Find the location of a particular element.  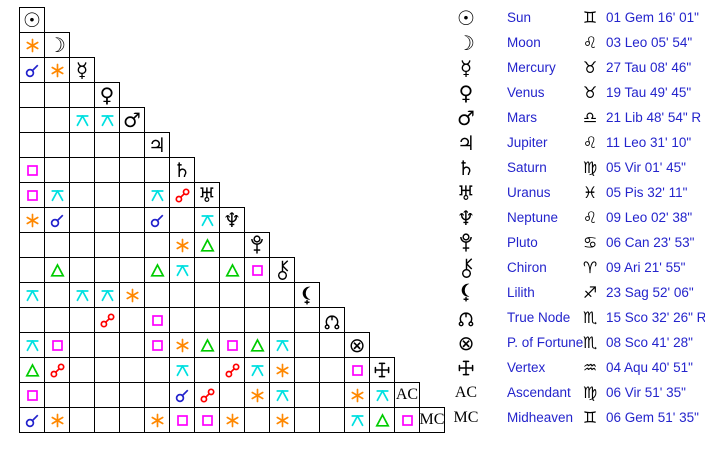

pisces-sign-icon: ♓ is located at coordinates (590, 192).